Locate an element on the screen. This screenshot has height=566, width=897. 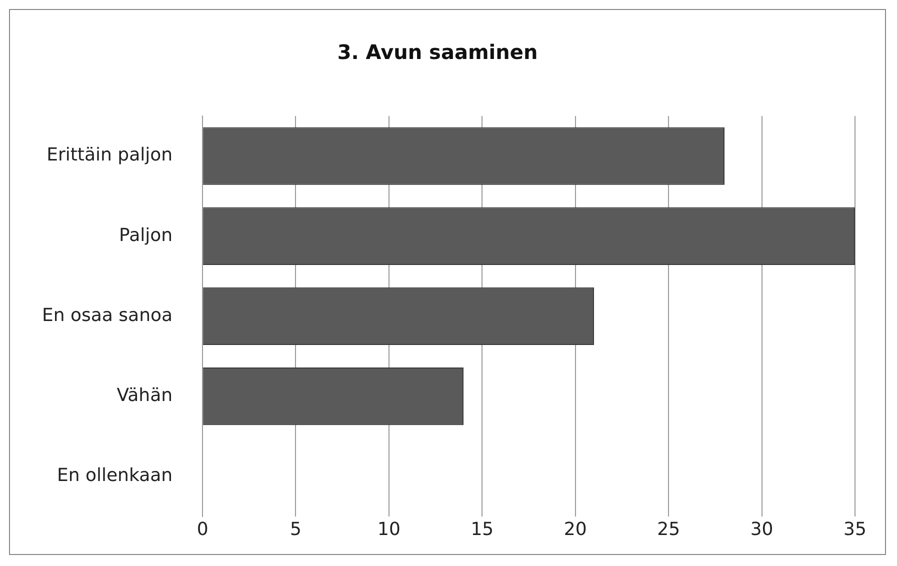
y-tick-label: Paljon is located at coordinates (146, 235).